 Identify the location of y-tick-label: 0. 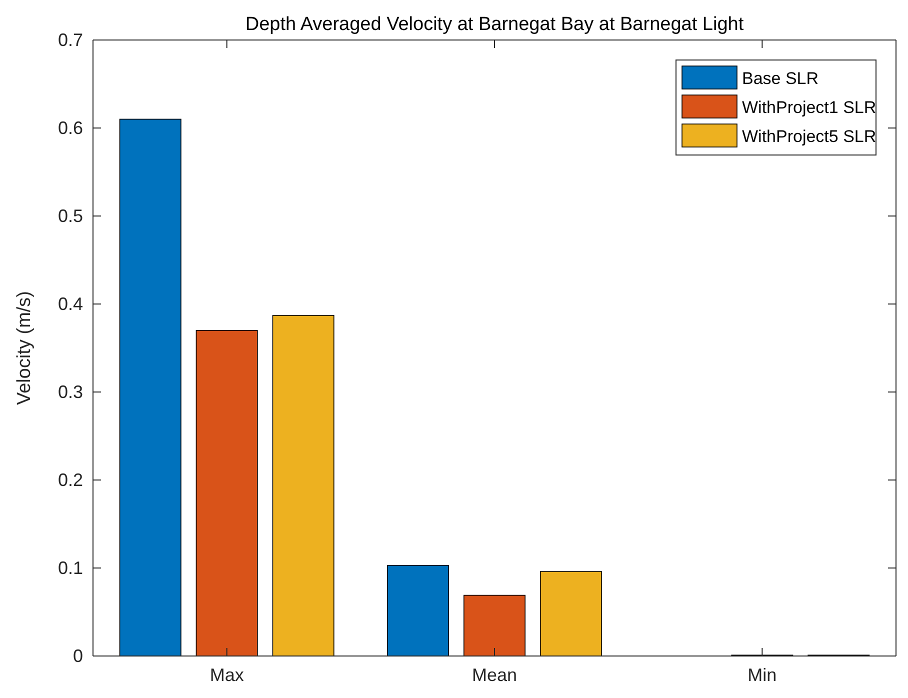
(77, 656).